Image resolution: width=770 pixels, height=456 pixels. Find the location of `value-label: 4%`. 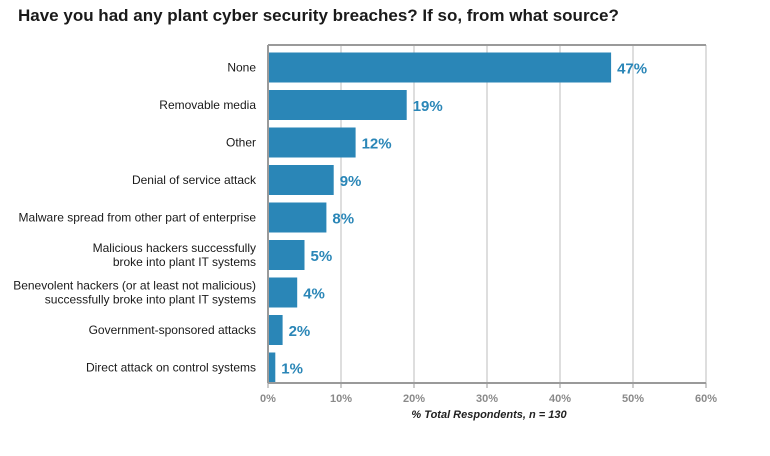

value-label: 4% is located at coordinates (314, 294).